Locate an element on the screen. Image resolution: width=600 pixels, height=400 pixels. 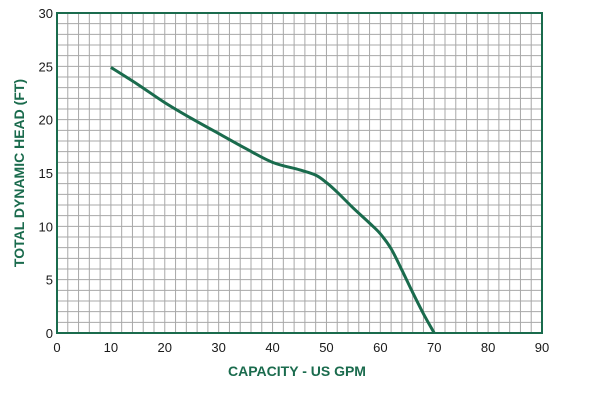
x-tick-label: 50 is located at coordinates (326, 347).